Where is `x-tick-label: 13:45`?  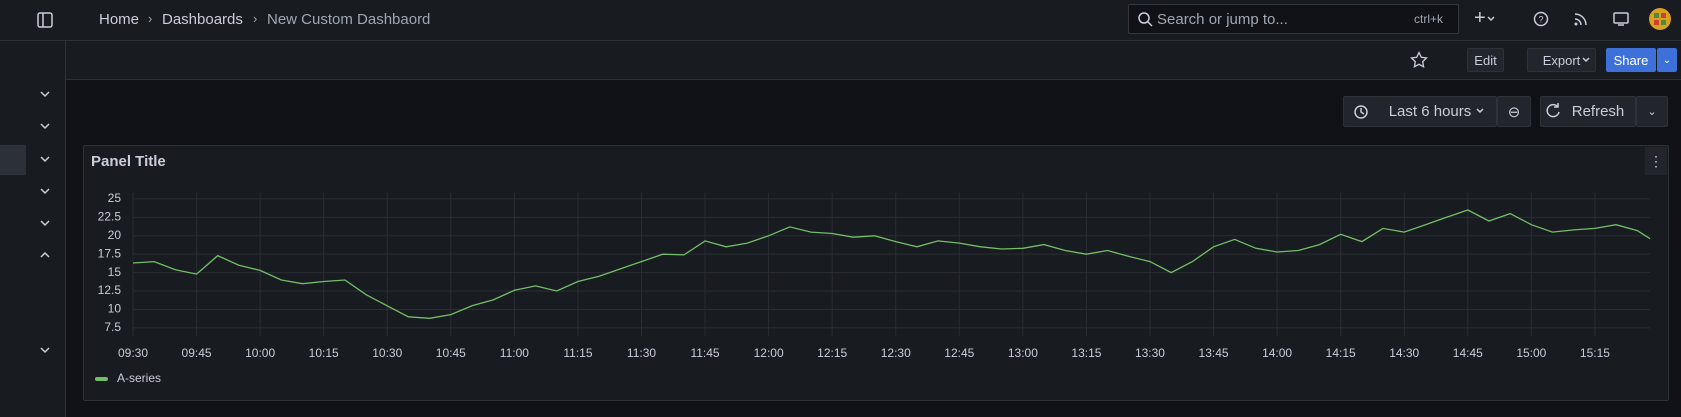
x-tick-label: 13:45 is located at coordinates (1214, 353).